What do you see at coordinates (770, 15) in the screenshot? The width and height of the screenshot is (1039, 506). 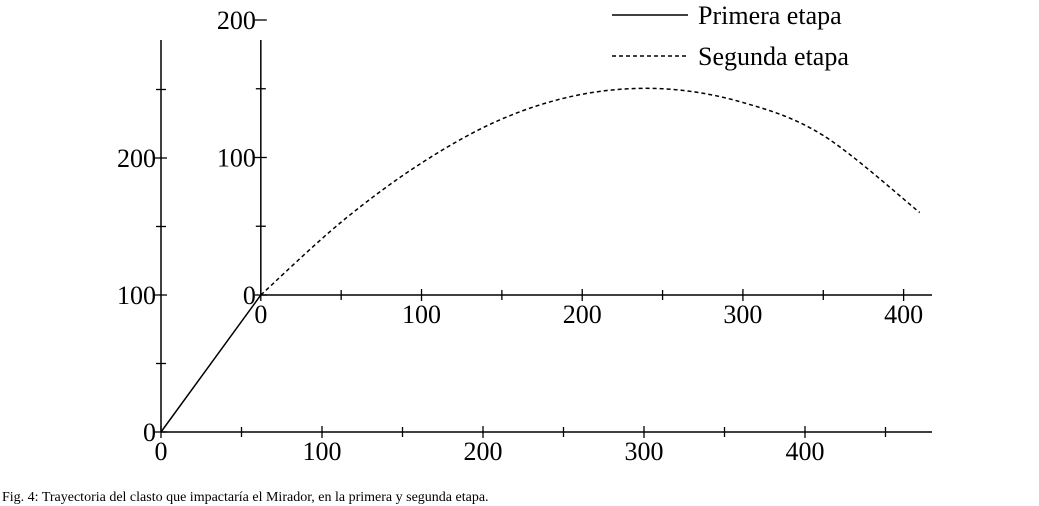 I see `legend-label-1: Primera etapa` at bounding box center [770, 15].